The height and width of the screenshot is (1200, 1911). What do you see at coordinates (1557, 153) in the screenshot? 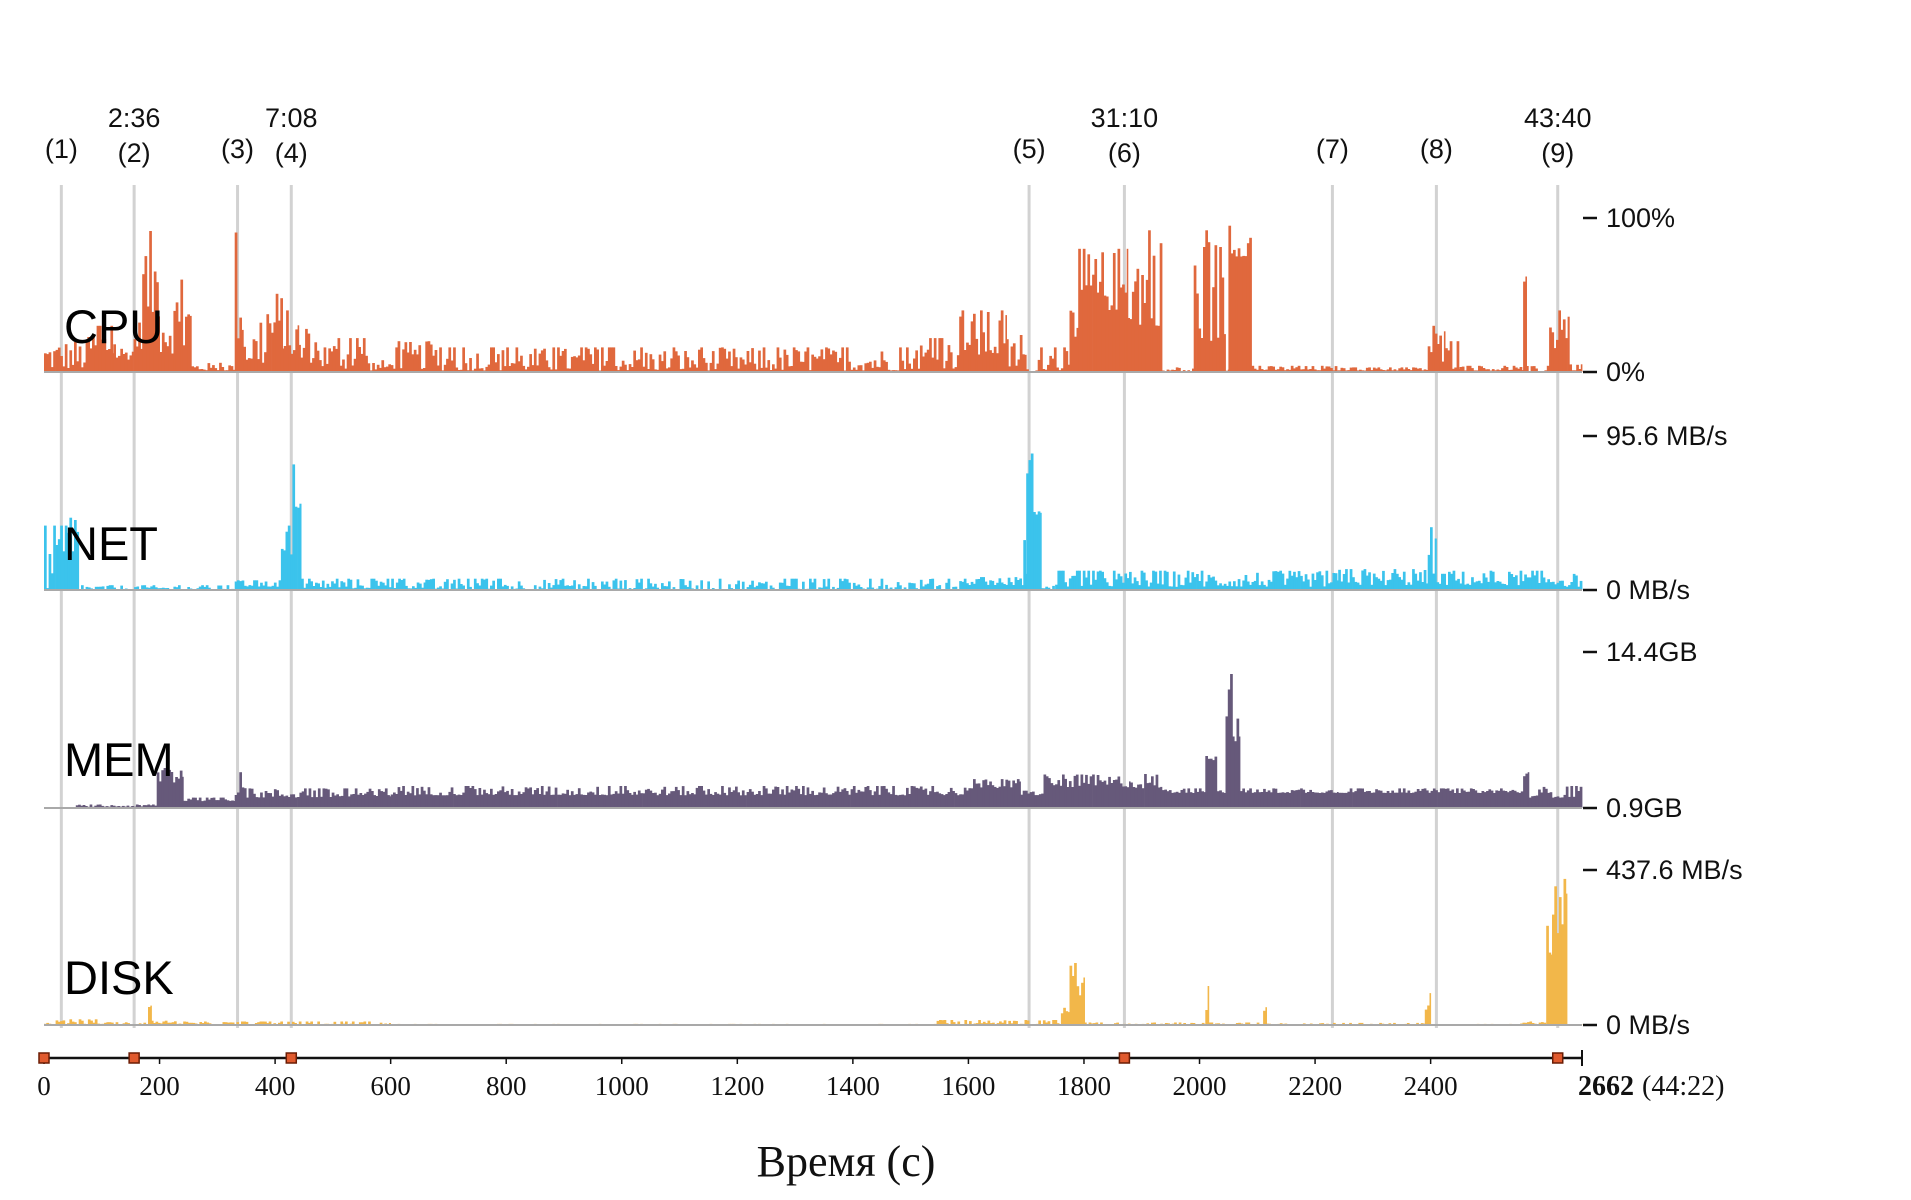
I see `marker-id-label: (9)` at bounding box center [1557, 153].